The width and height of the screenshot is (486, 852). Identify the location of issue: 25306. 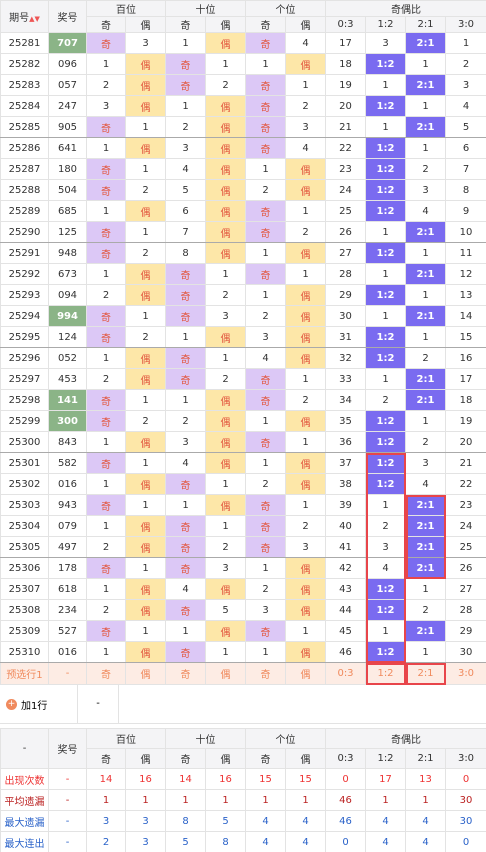
(24, 568).